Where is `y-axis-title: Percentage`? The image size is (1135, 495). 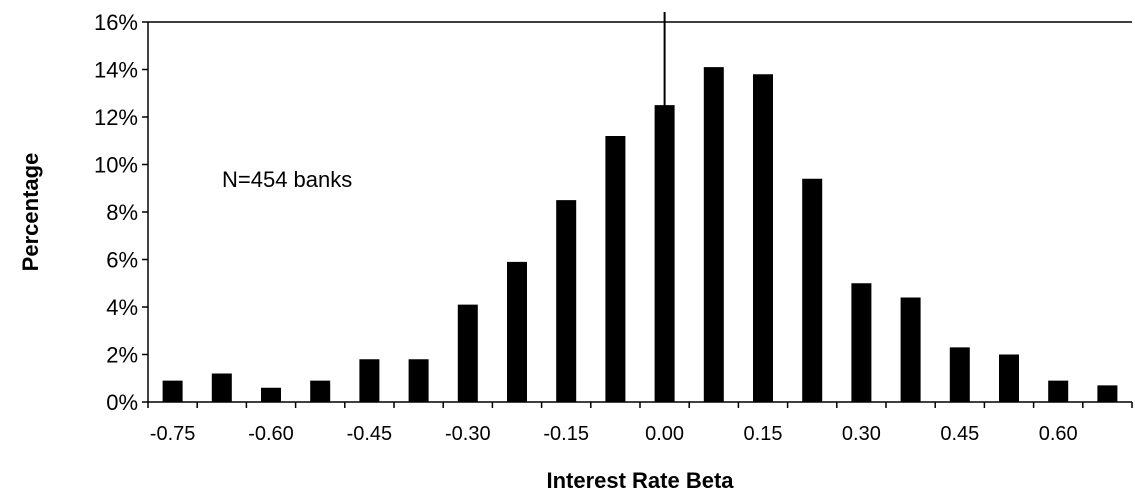 y-axis-title: Percentage is located at coordinates (30, 212).